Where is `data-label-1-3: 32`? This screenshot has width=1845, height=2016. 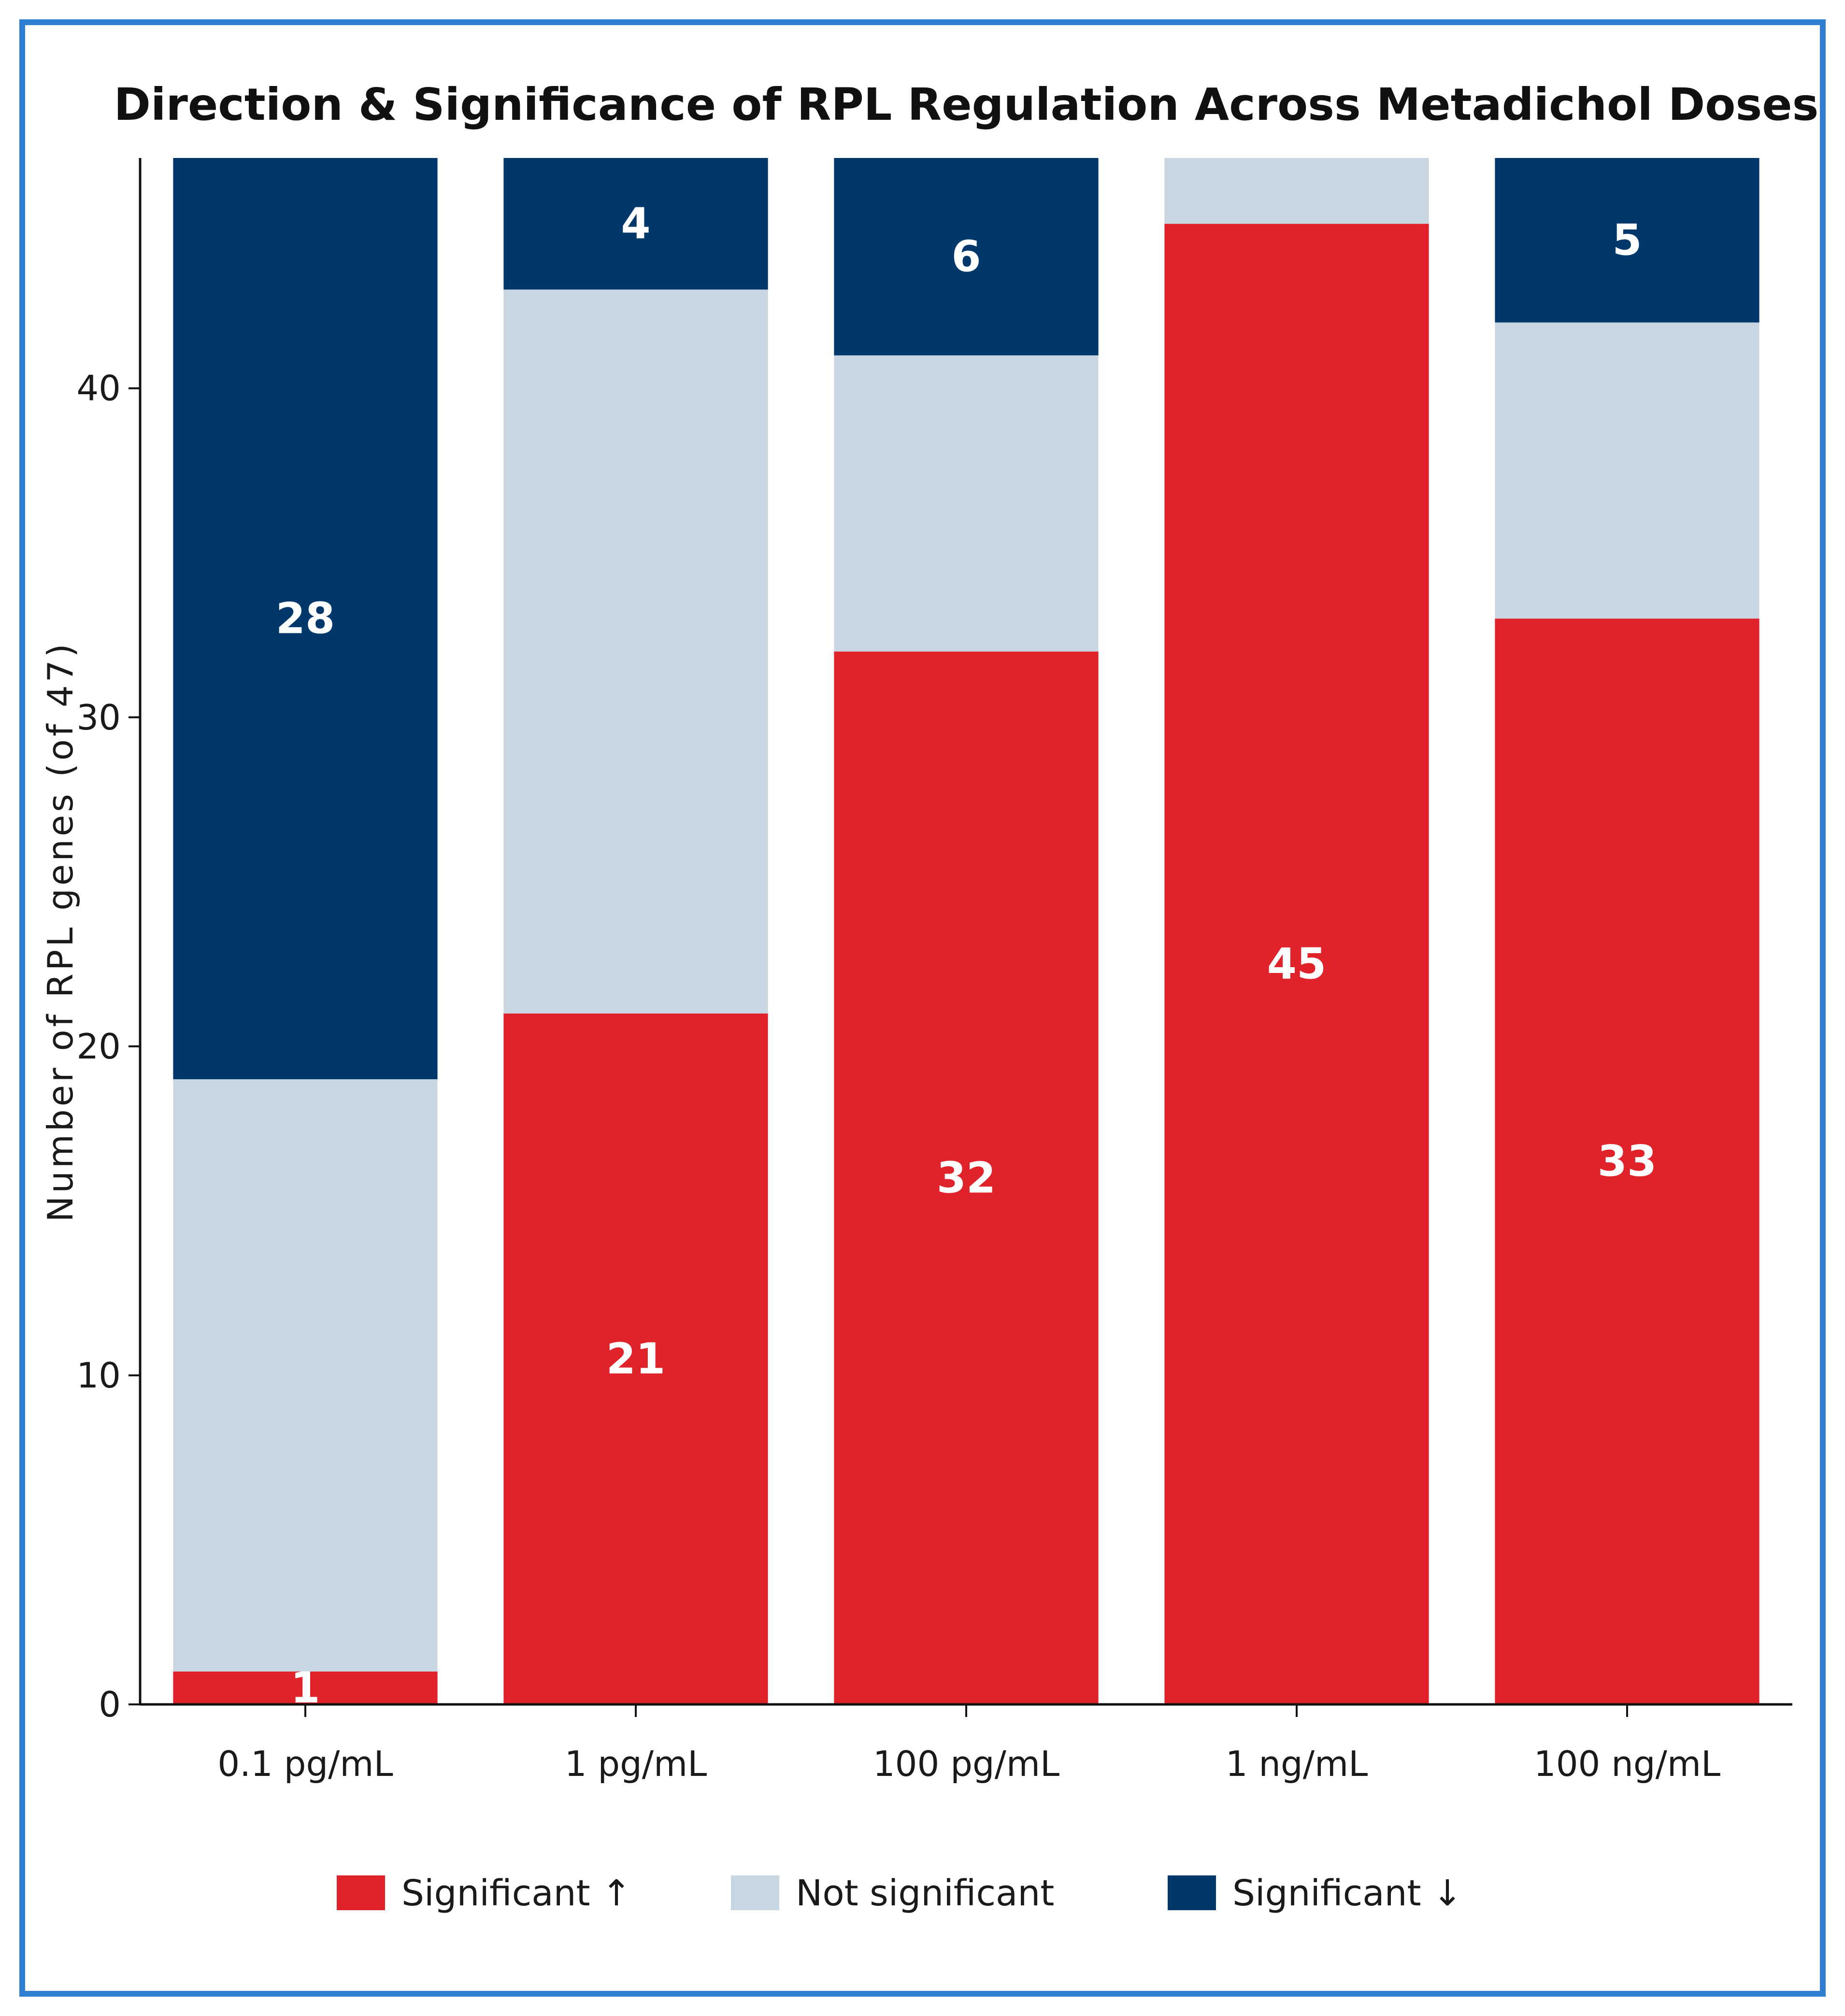
data-label-1-3: 32 is located at coordinates (966, 1177).